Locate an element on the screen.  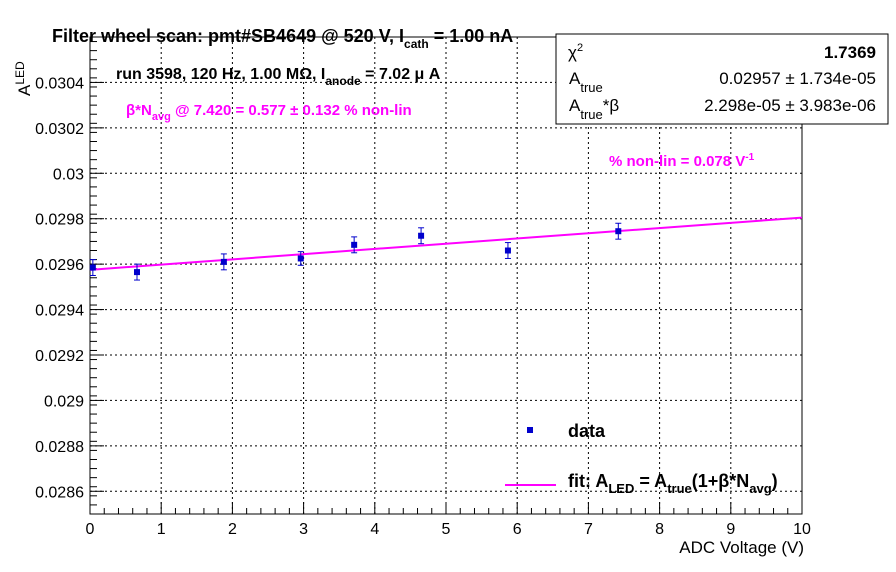
x-tick-label: 0 is located at coordinates (90, 529).